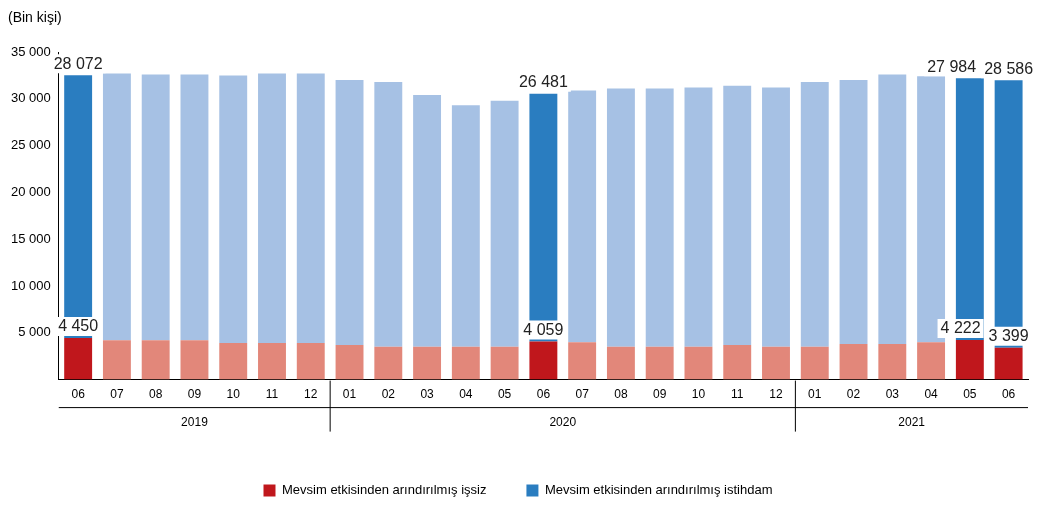  I want to click on y-tick-label: 20 000, so click(31, 191).